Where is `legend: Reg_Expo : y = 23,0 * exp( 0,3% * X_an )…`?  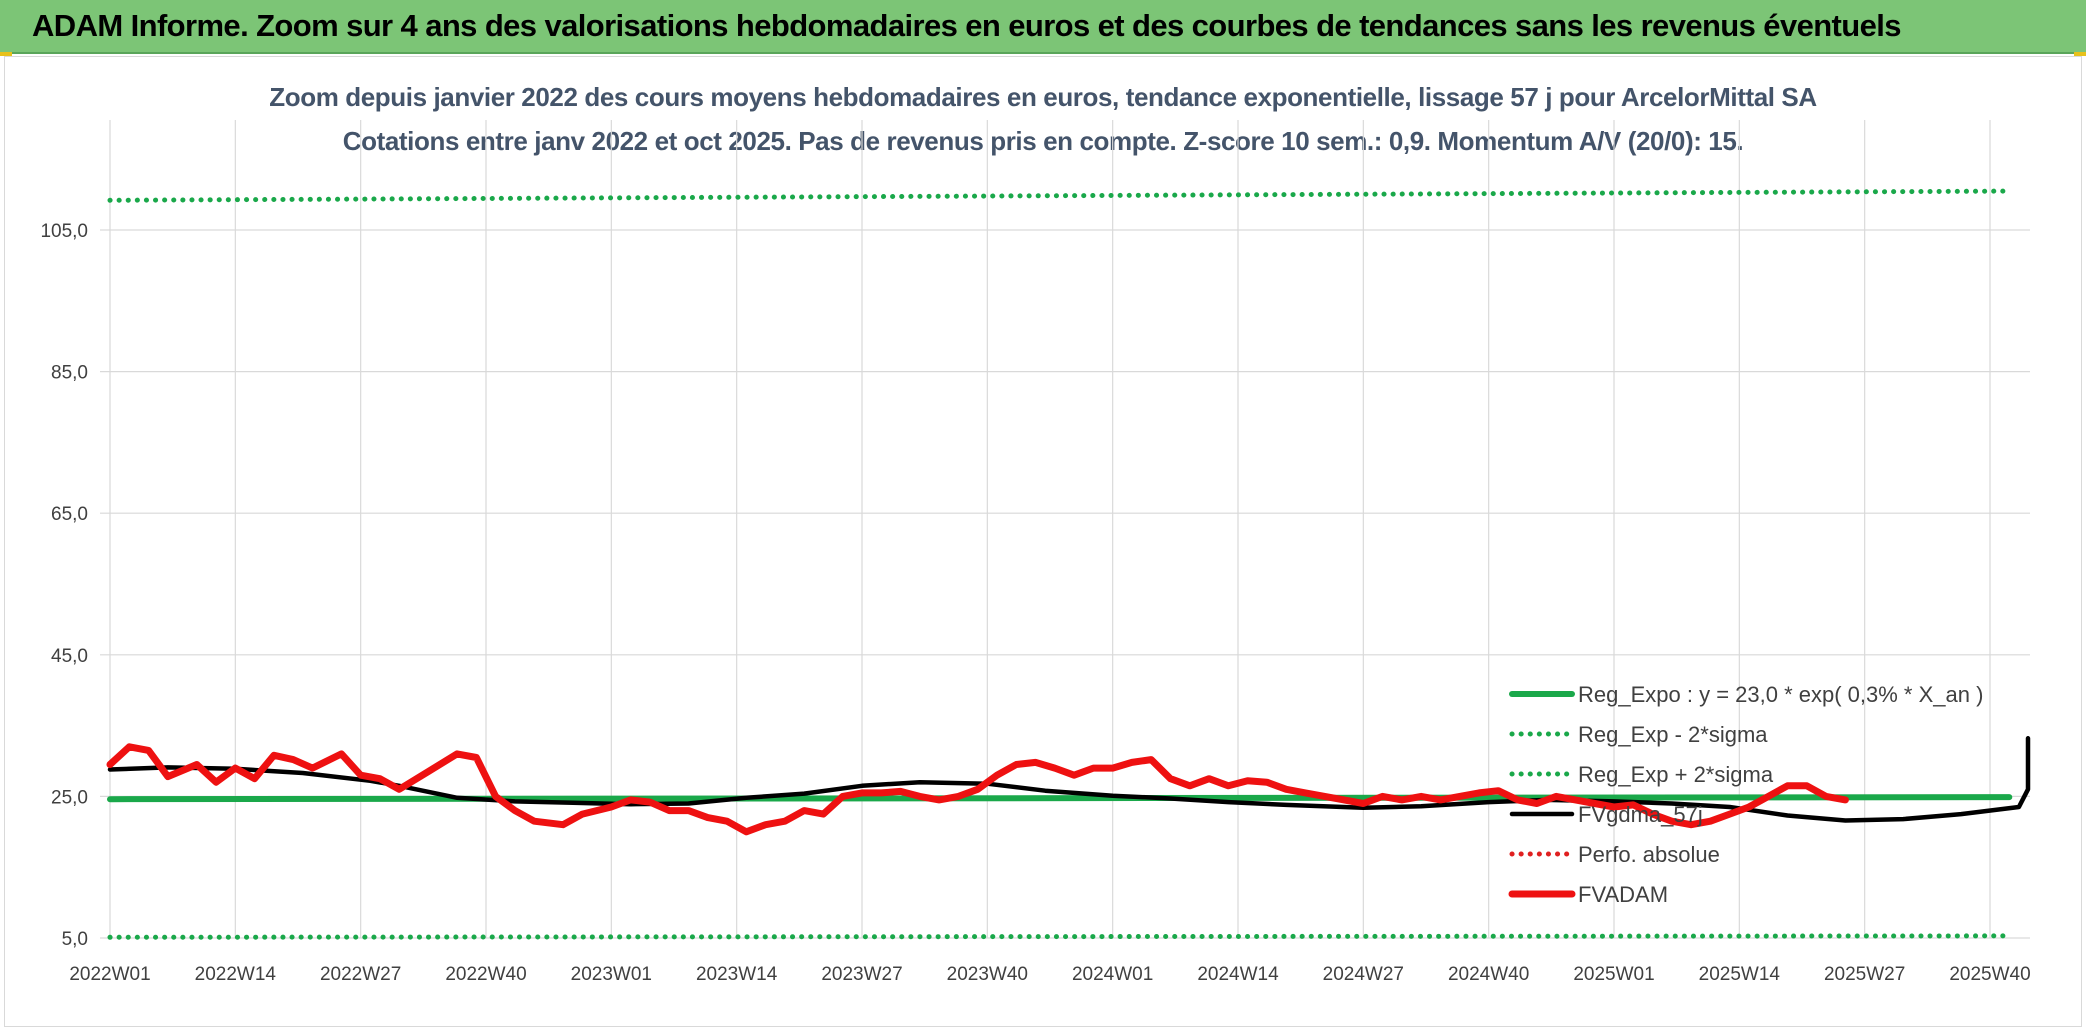
legend: Reg_Expo : y = 23,0 * exp( 0,3% * X_an )… is located at coordinates (1745, 794).